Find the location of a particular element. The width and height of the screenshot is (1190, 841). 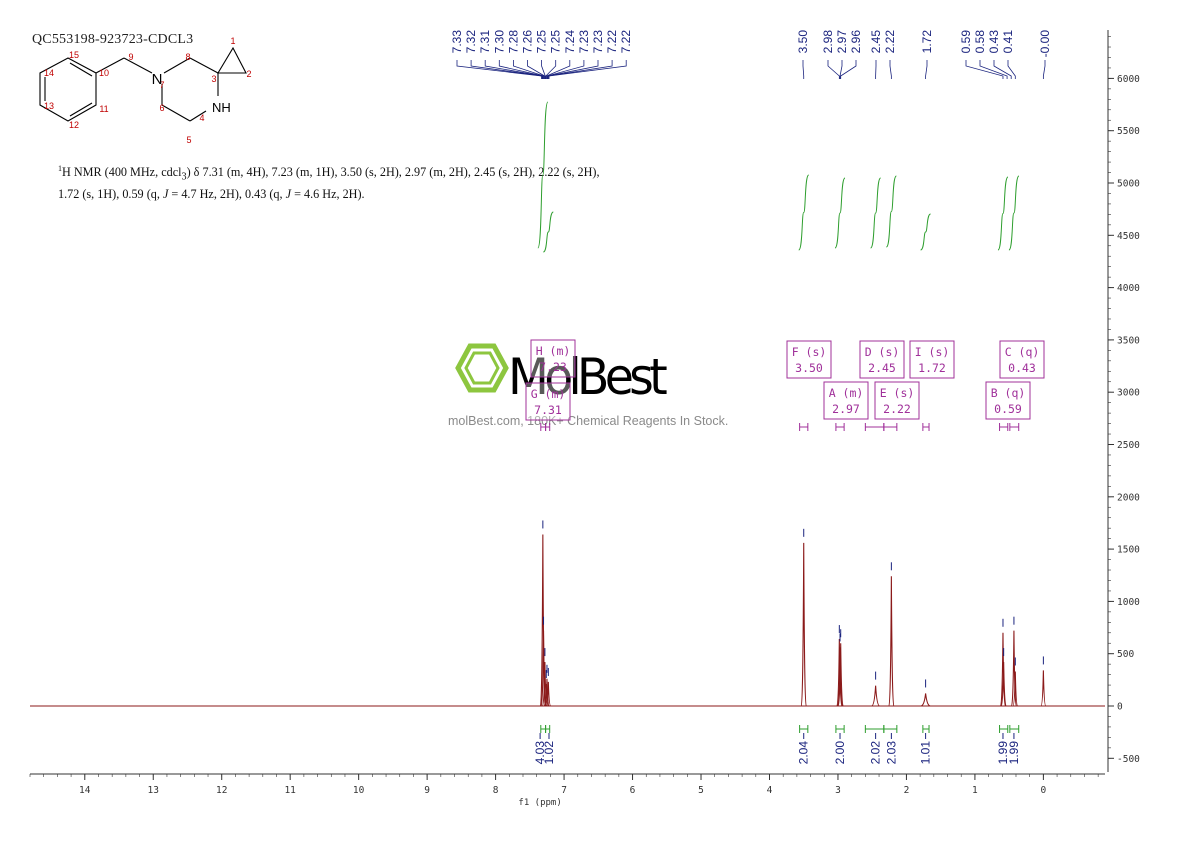

x-tick-label: 3 is located at coordinates (838, 790).